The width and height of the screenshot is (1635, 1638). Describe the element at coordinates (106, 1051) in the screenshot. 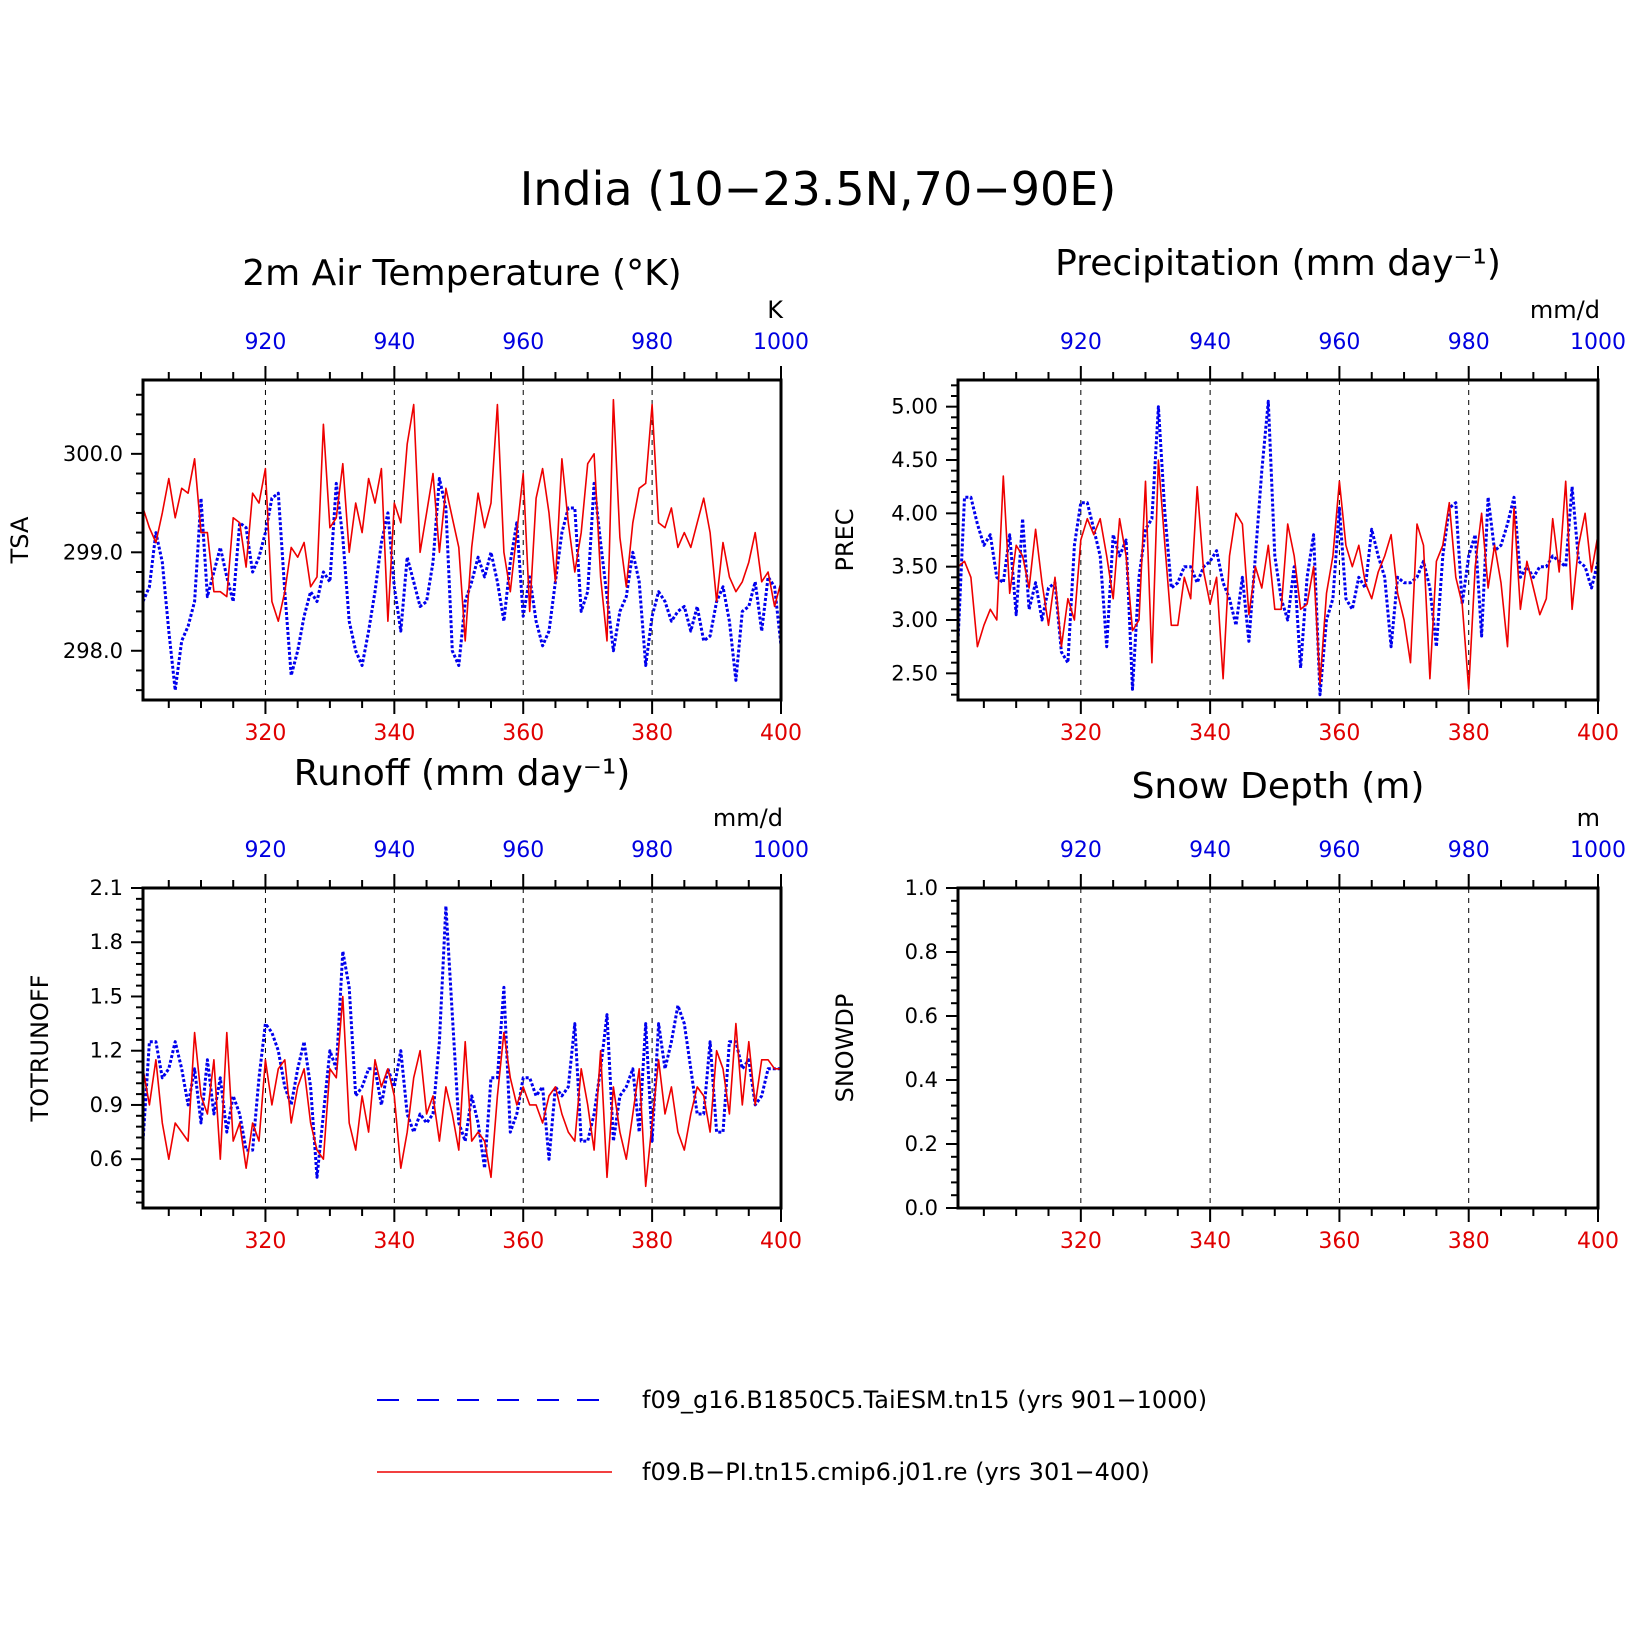

I see `y-tick-label: 1.2` at that location.